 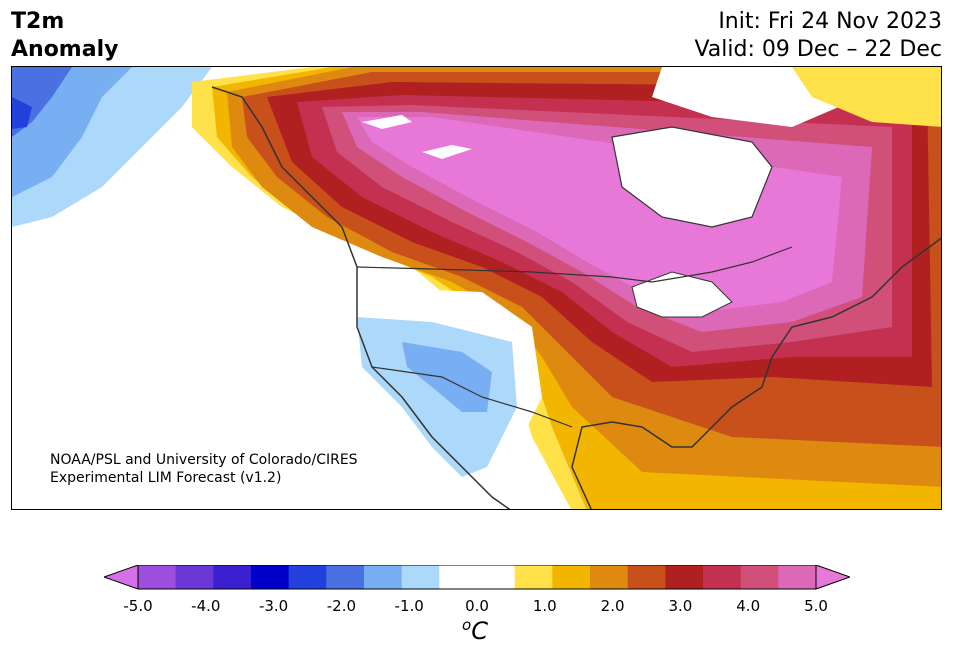 What do you see at coordinates (467, 625) in the screenshot?
I see `unit-degree: o` at bounding box center [467, 625].